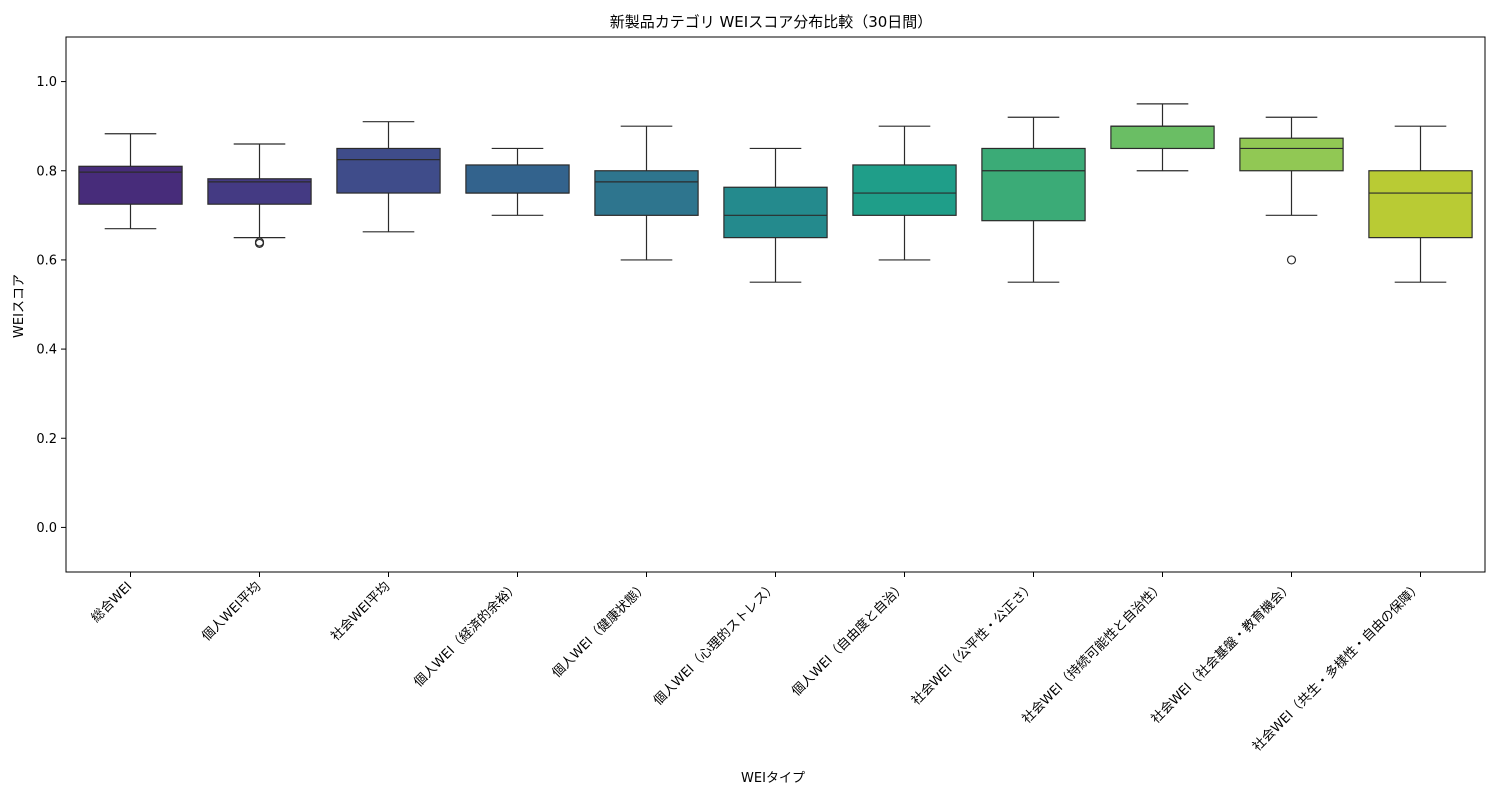 This screenshot has height=800, width=1500. I want to click on x-axis-title: WEIタイプ, so click(773, 778).